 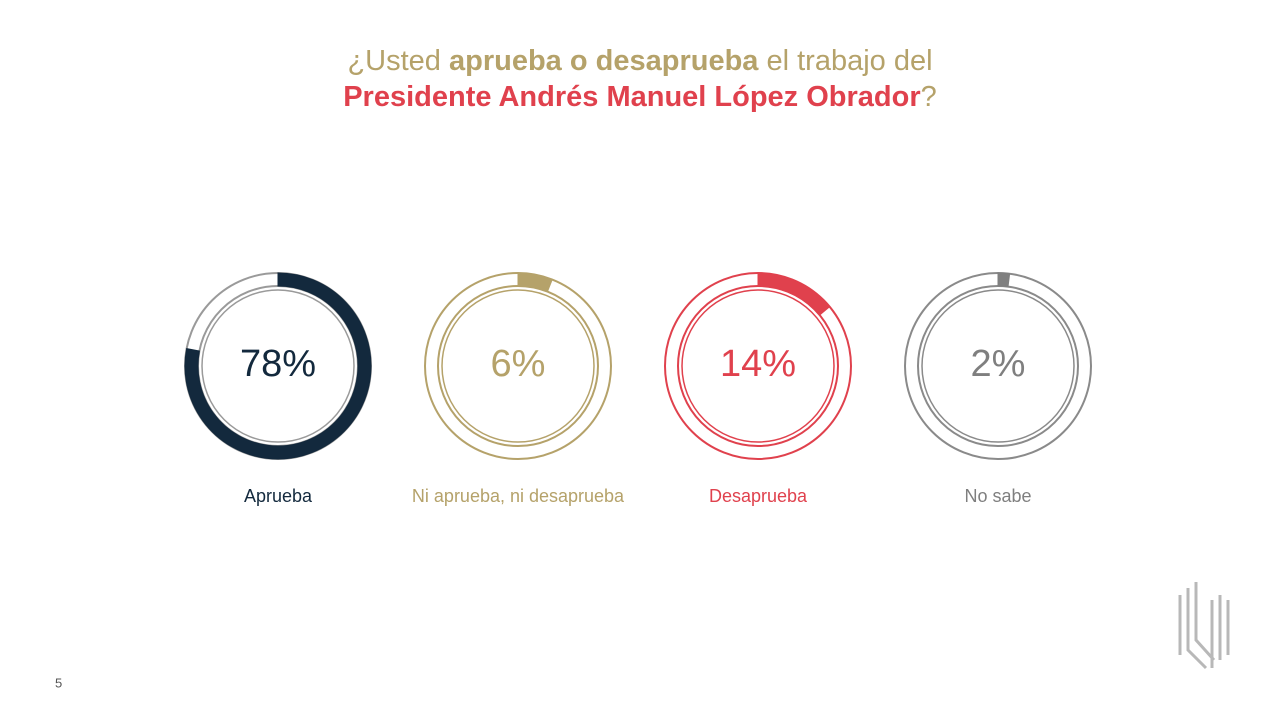 I want to click on category-label: Ni aprueba, ni desaprueba, so click(x=518, y=496).